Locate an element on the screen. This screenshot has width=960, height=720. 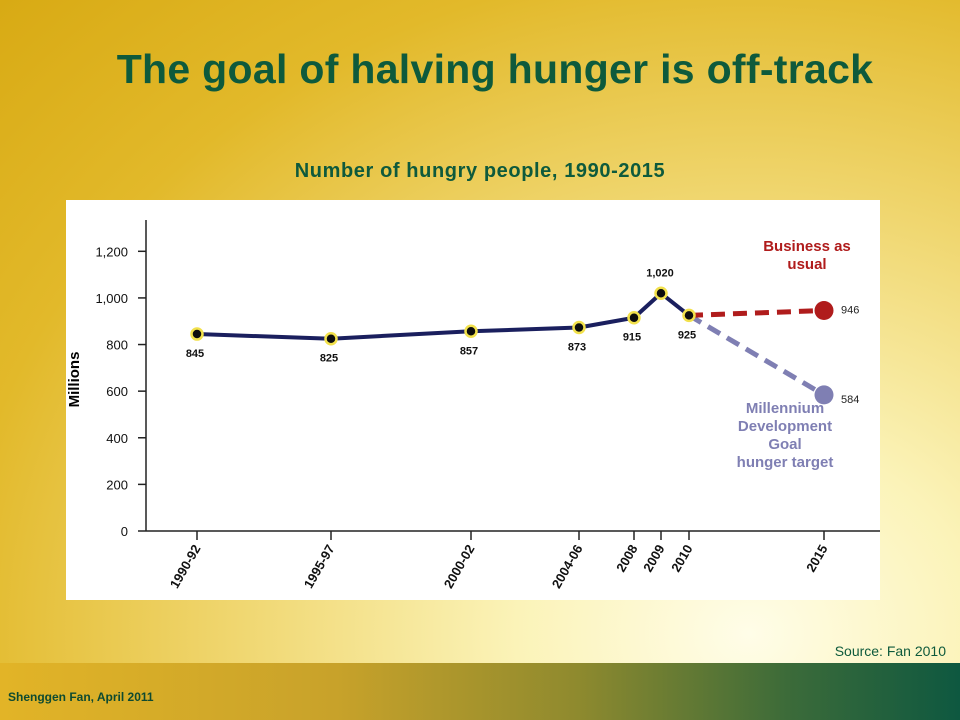
business-as-usual-annotation: usual is located at coordinates (806, 264).